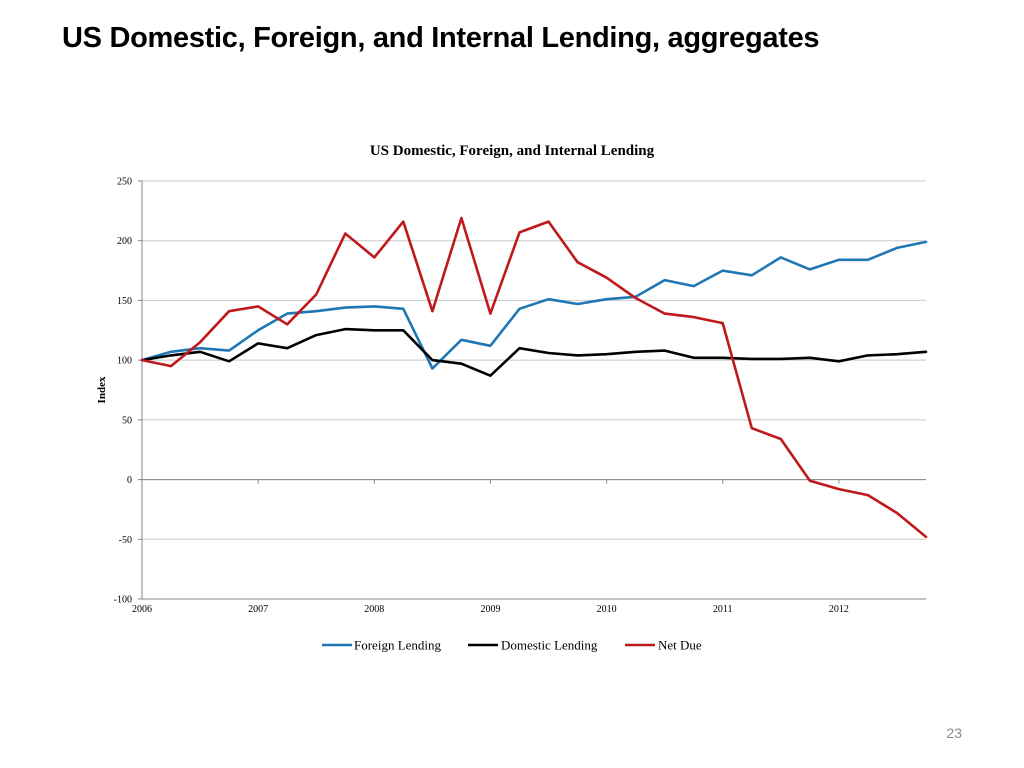 The height and width of the screenshot is (768, 1024). What do you see at coordinates (680, 645) in the screenshot?
I see `legend-label-net-due: Net Due` at bounding box center [680, 645].